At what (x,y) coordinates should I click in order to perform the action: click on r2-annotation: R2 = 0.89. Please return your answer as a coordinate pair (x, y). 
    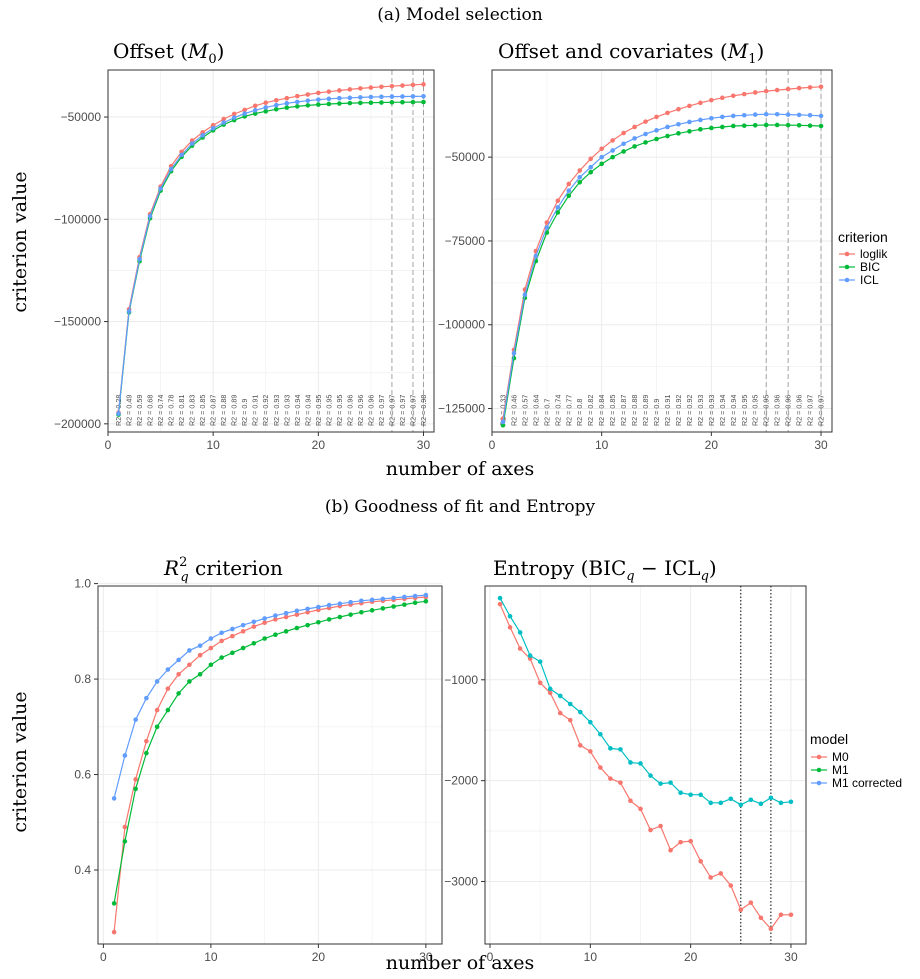
    Looking at the image, I should click on (234, 410).